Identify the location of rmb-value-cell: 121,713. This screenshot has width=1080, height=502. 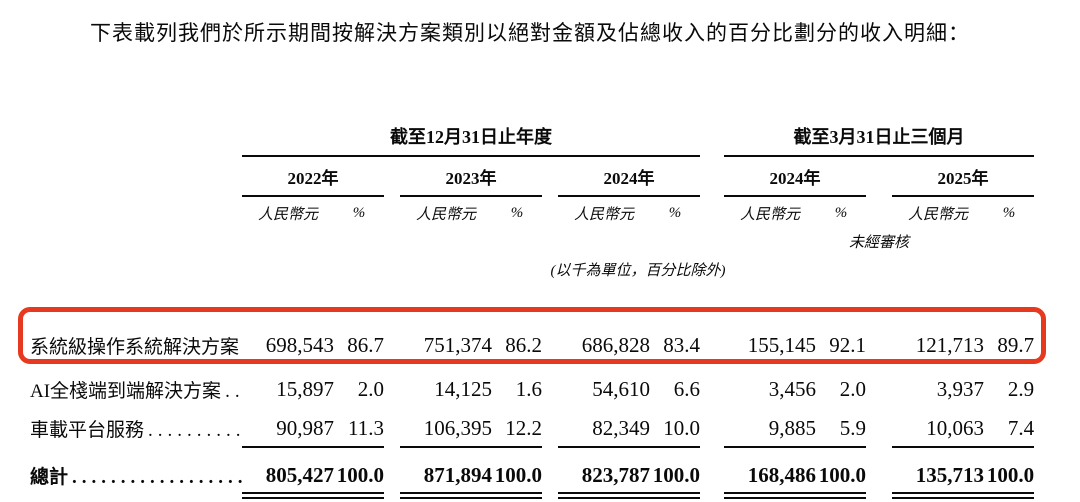
(938, 345).